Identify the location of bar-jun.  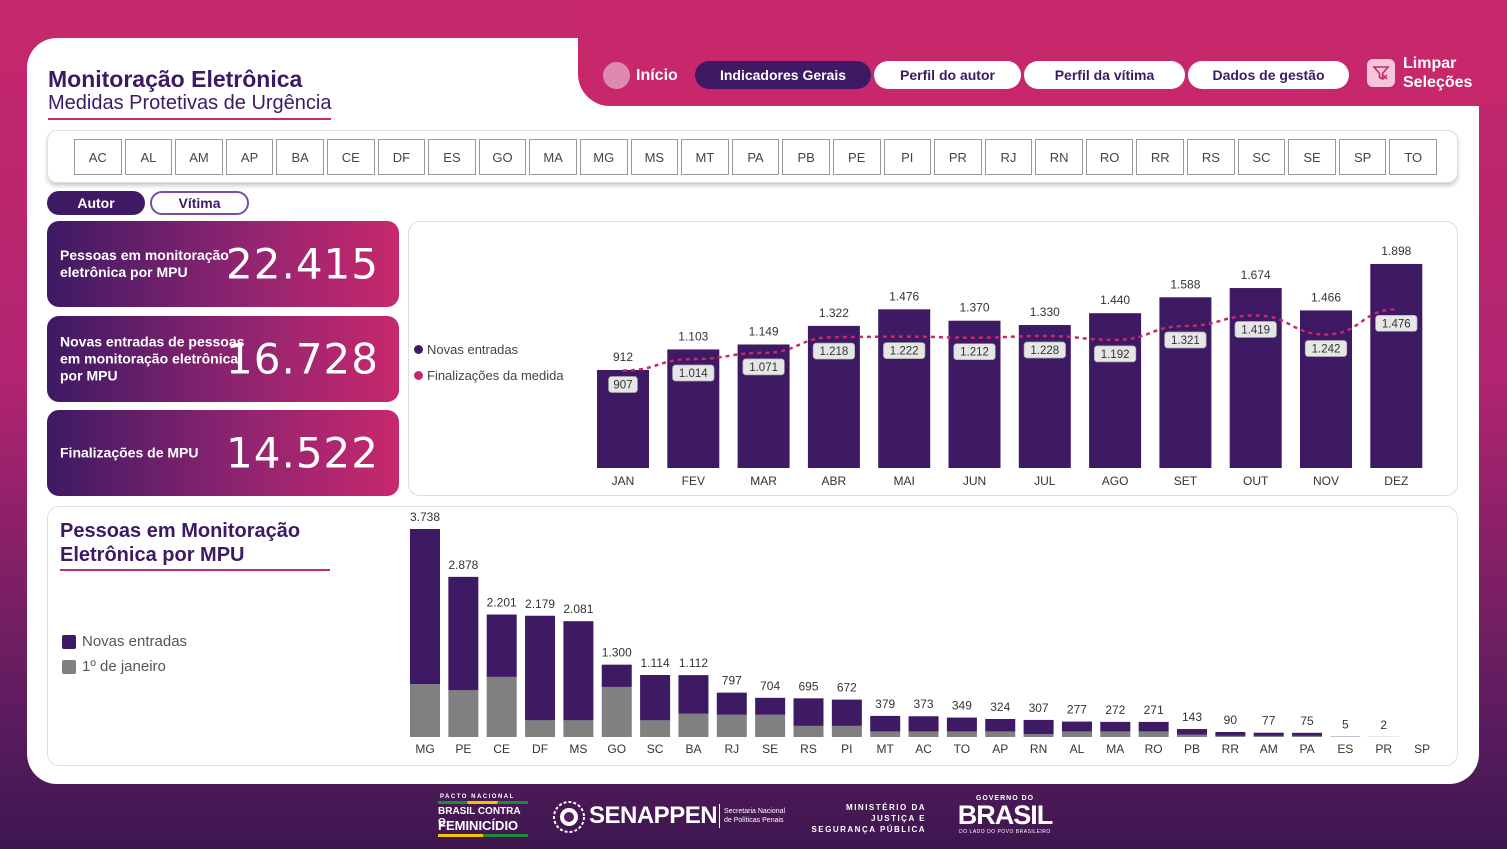
(974, 394).